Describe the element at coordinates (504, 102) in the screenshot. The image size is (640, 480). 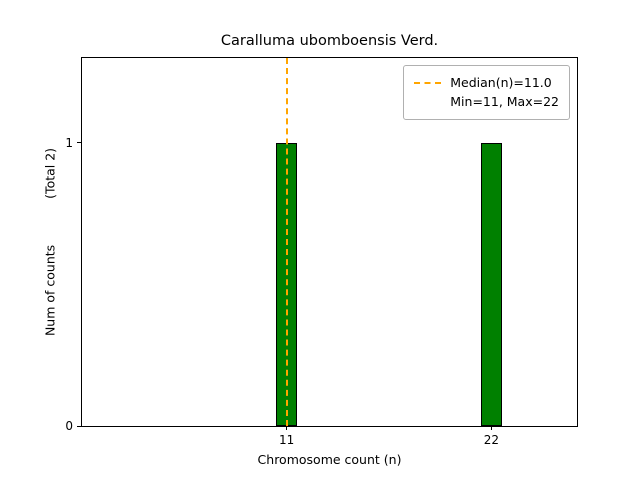
I see `legend-minmax-label: Min=11, Max=22` at that location.